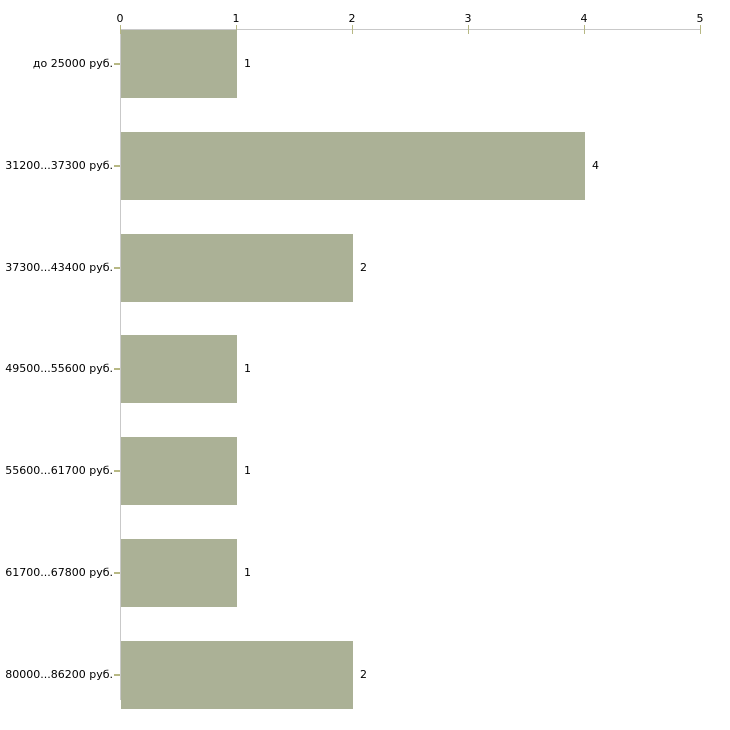  What do you see at coordinates (59, 368) in the screenshot?
I see `category-label: 49500...55600 руб.` at bounding box center [59, 368].